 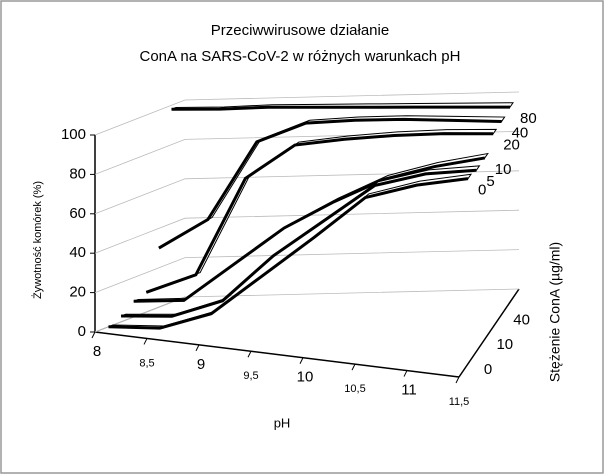 What do you see at coordinates (482, 190) in the screenshot?
I see `series-label: 0` at bounding box center [482, 190].